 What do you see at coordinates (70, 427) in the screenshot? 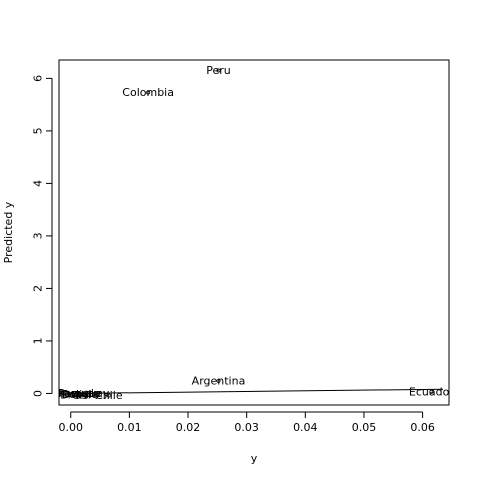
I see `x-tick-label: 0.00` at bounding box center [70, 427].